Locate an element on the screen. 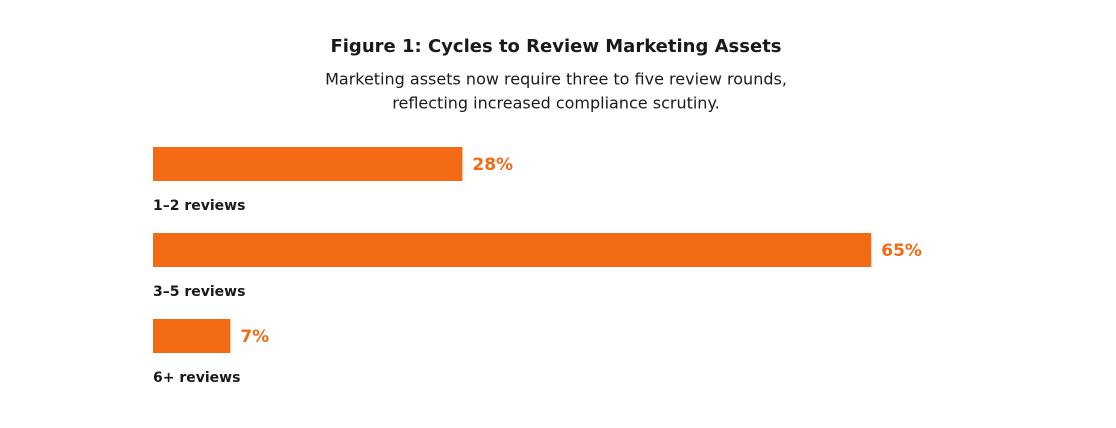 This screenshot has width=1116, height=428. category-label: 1–2 reviews is located at coordinates (199, 206).